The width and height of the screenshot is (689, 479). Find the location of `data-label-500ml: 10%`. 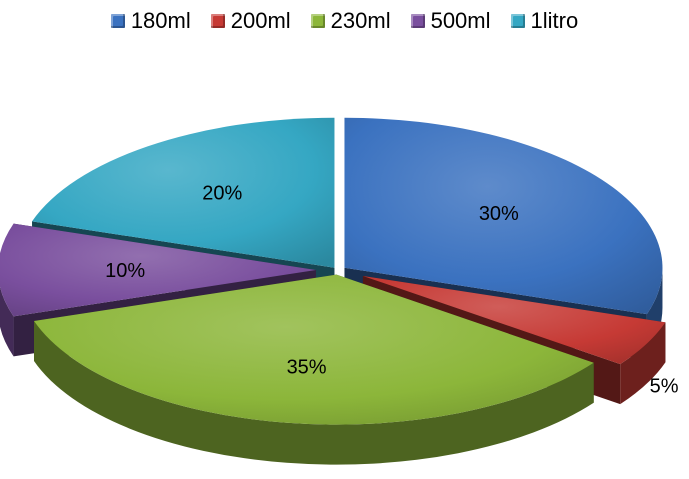

data-label-500ml: 10% is located at coordinates (125, 271).